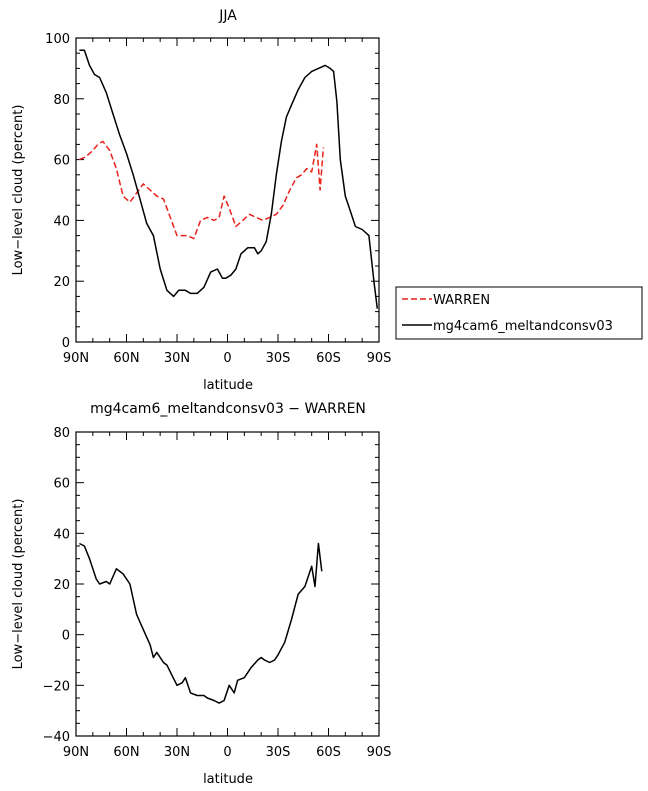  I want to click on bottom-chart-series, so click(201, 623).